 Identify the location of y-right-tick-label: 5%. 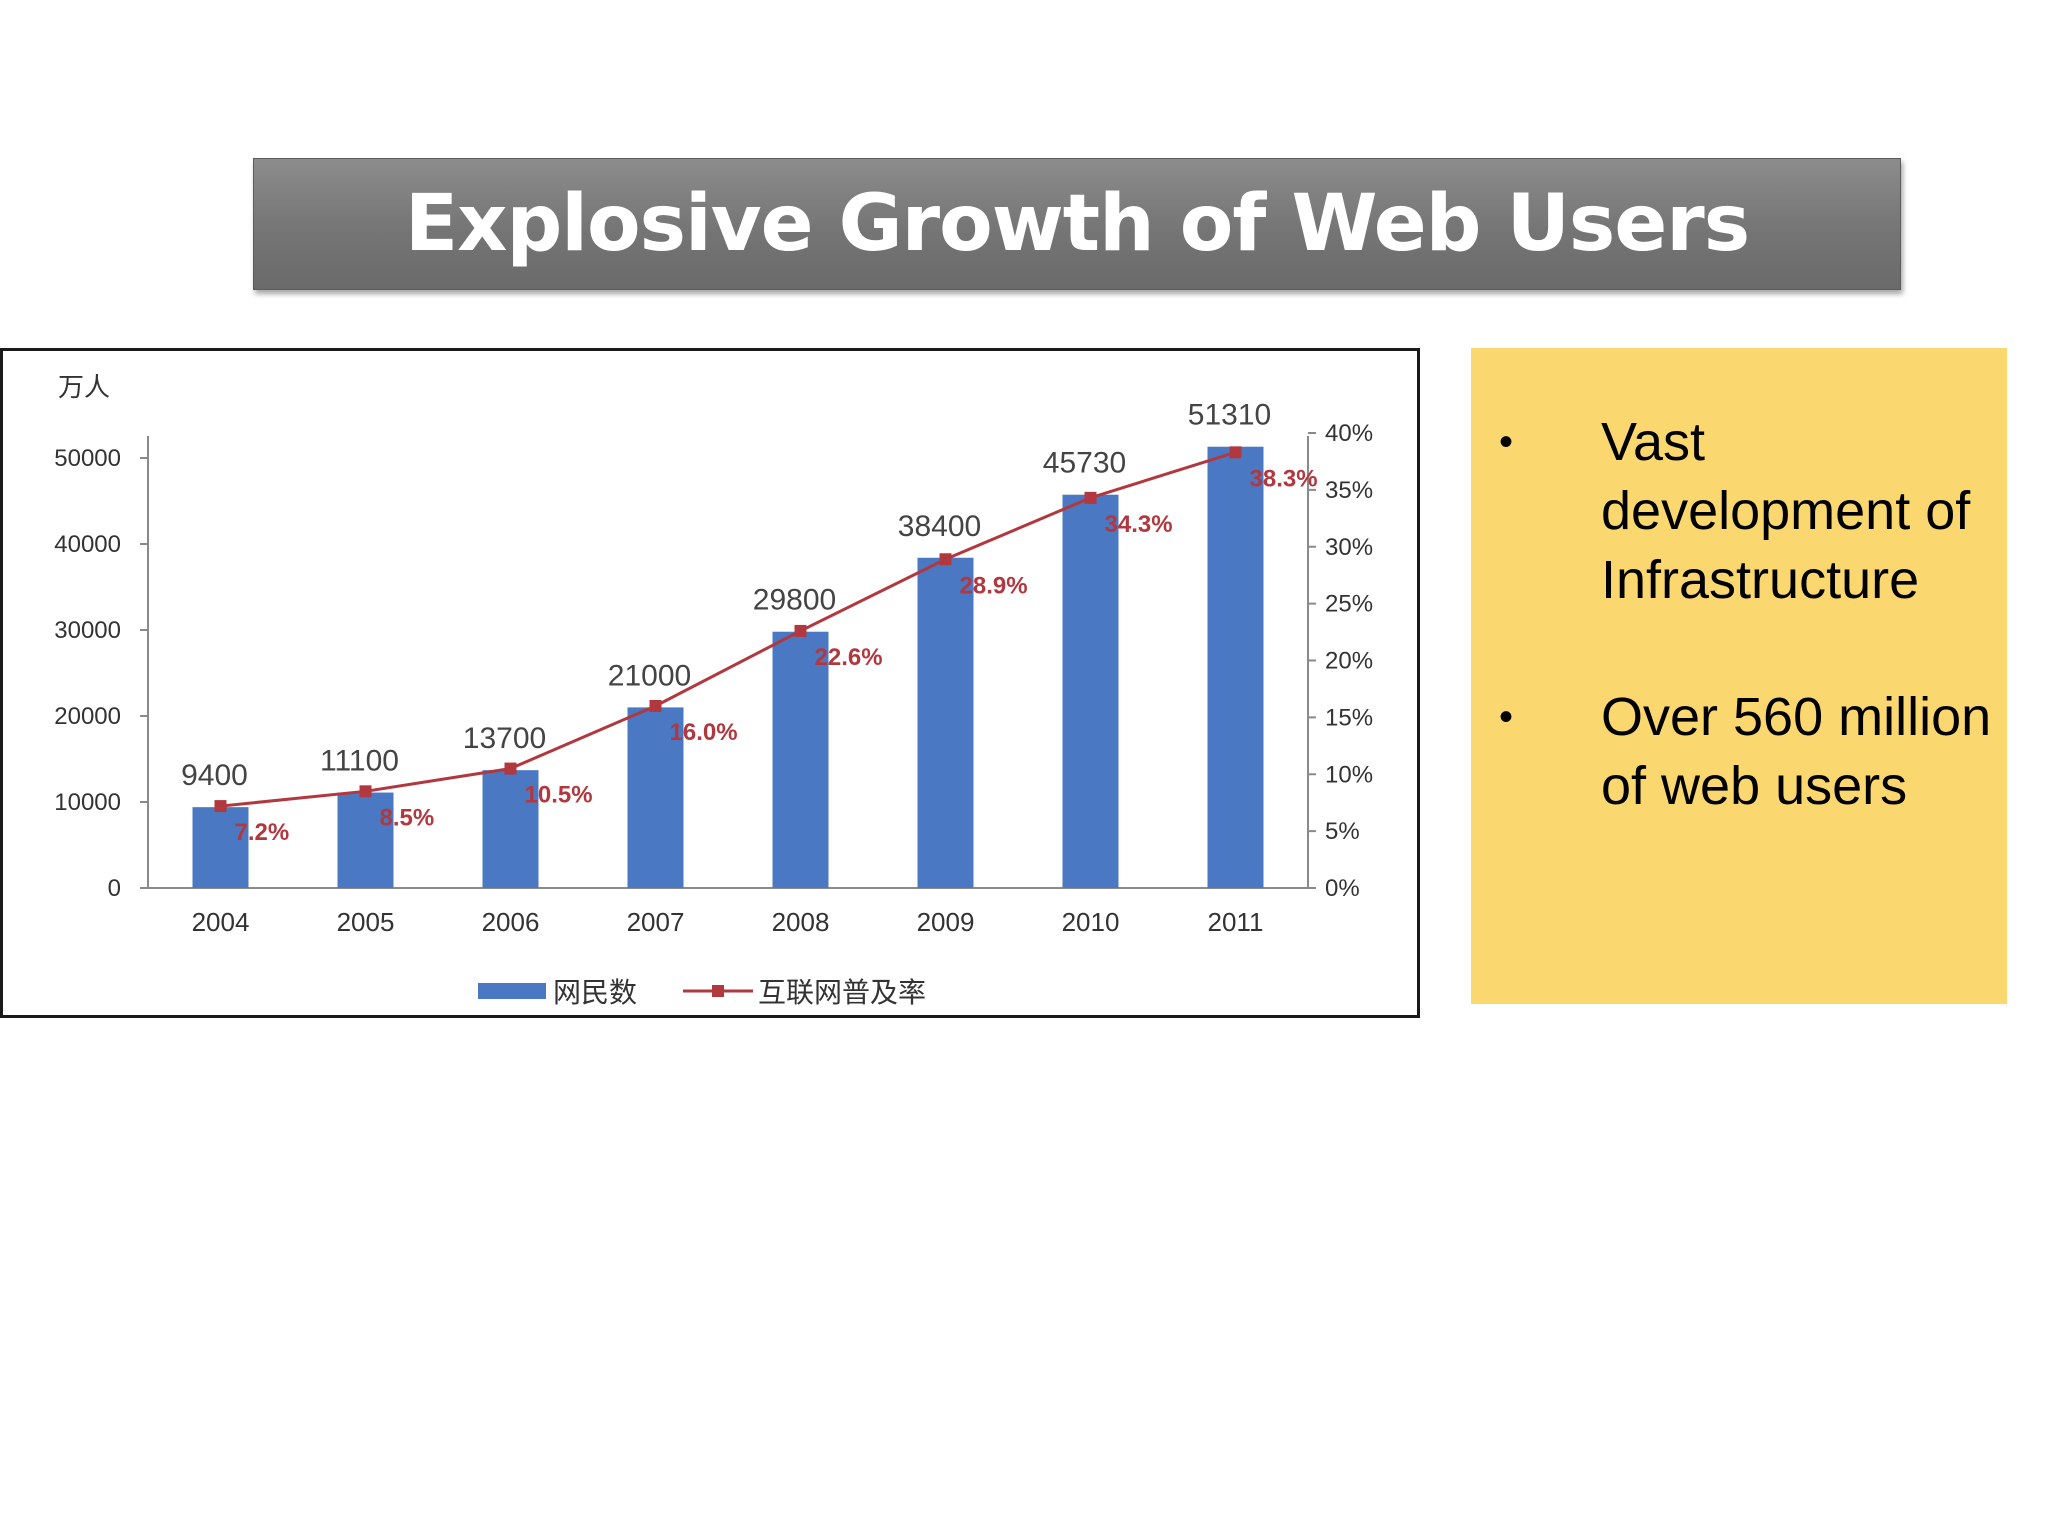
(1342, 831).